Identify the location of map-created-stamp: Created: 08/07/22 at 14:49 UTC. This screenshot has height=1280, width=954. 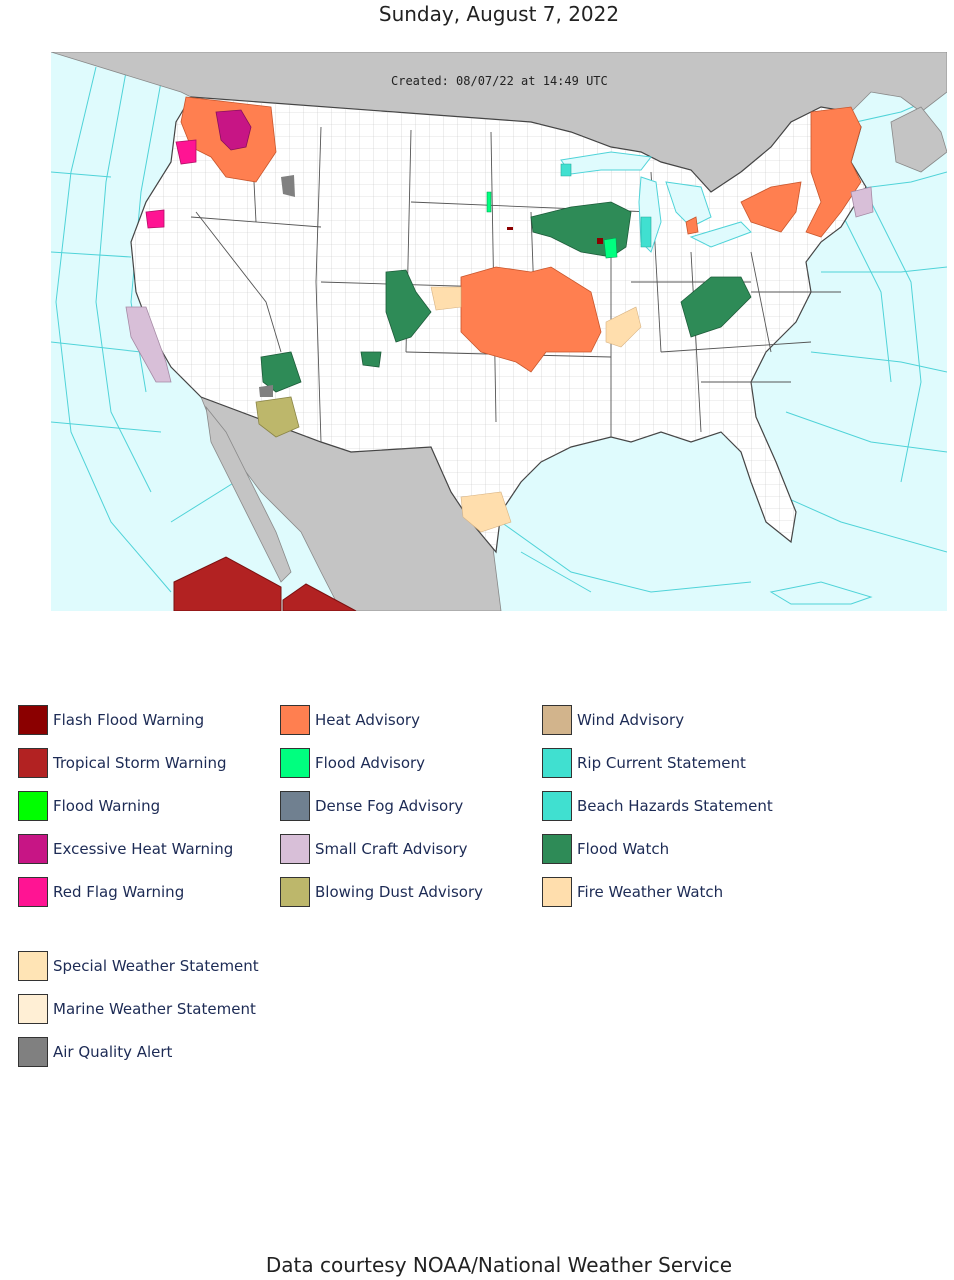
(499, 81).